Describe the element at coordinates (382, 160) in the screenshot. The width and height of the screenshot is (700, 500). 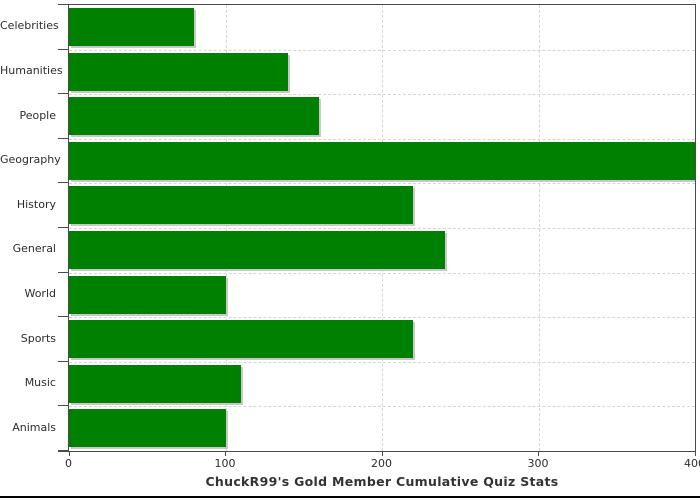
I see `bar-geography` at that location.